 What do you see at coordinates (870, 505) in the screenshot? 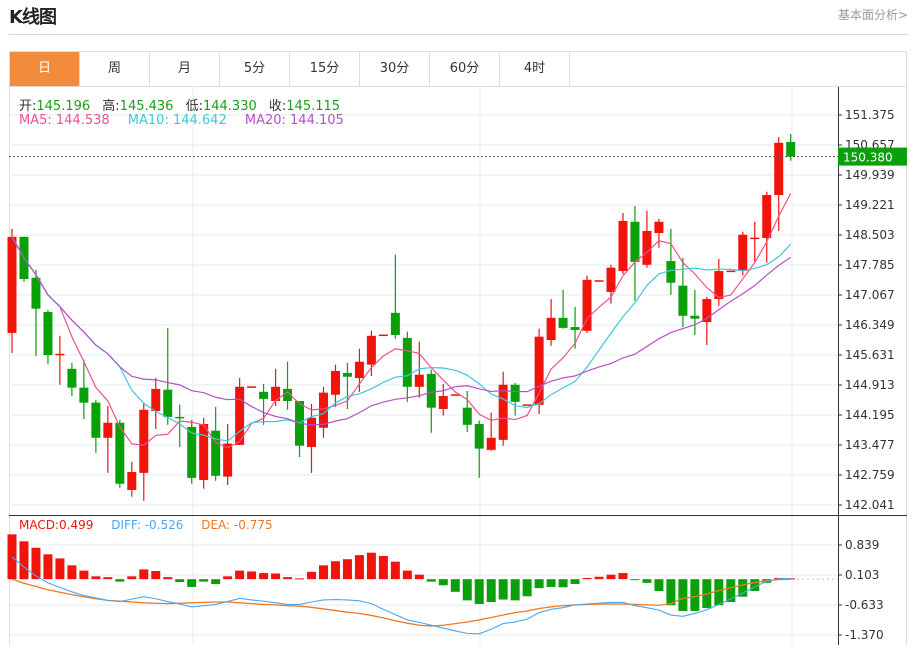
I see `price-tick-label: 142.041` at bounding box center [870, 505].